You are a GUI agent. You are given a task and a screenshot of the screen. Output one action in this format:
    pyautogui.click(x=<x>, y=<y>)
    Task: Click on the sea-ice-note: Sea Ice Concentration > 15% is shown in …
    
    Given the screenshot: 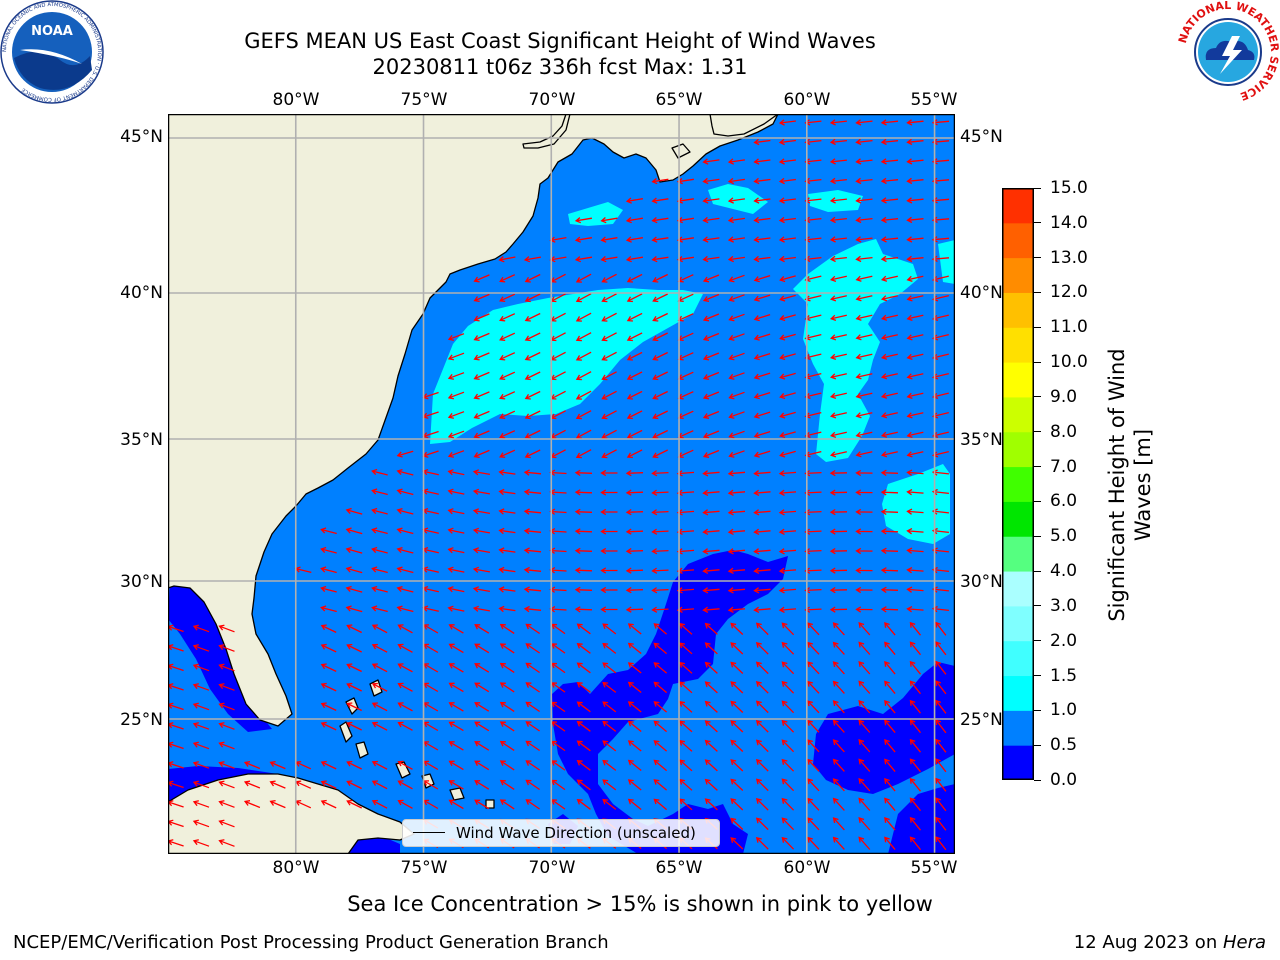 What is the action you would take?
    pyautogui.click(x=640, y=904)
    